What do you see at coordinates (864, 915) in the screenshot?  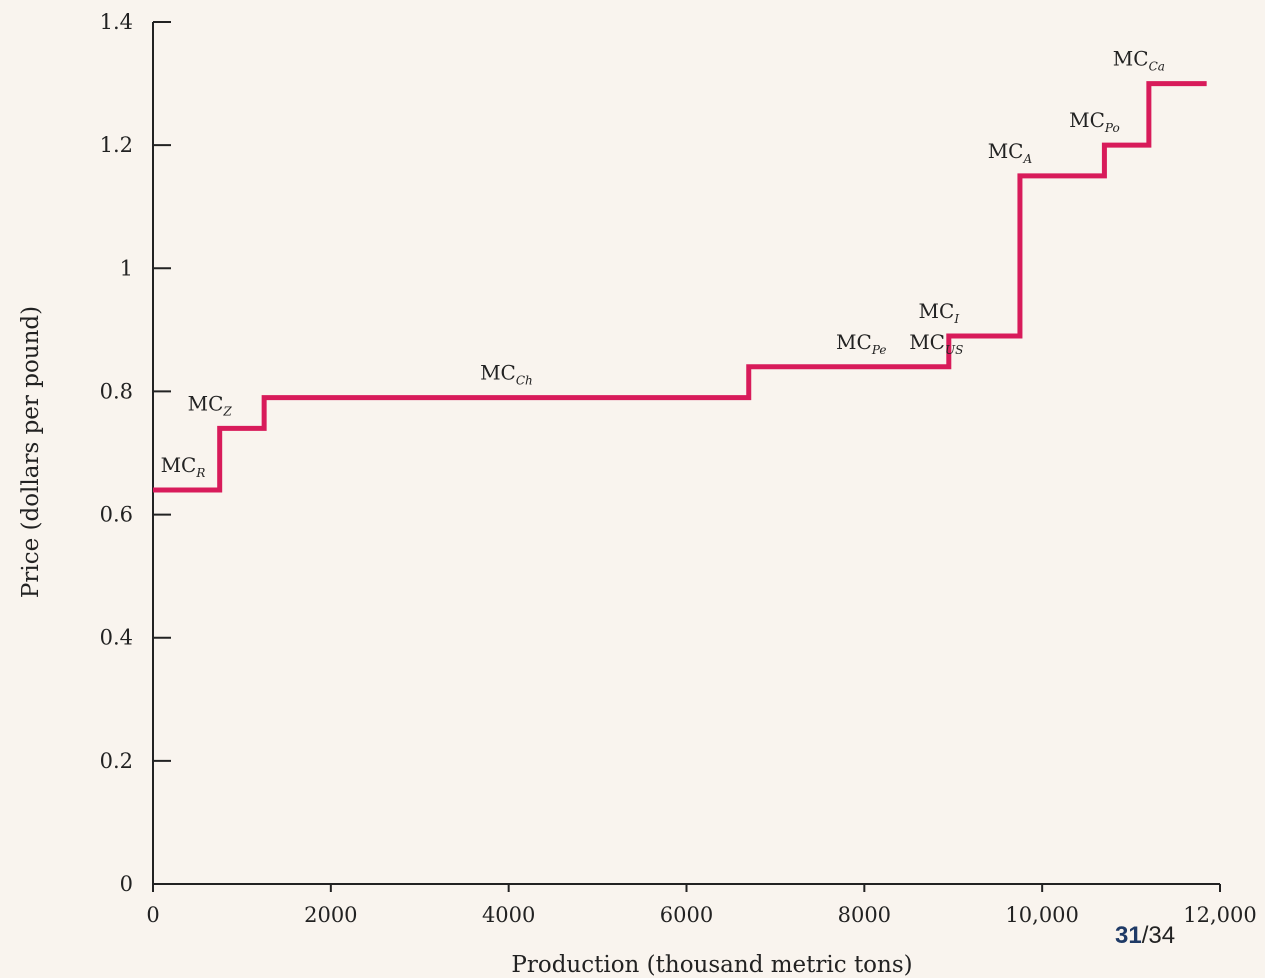 I see `x-tick-label: 8000` at bounding box center [864, 915].